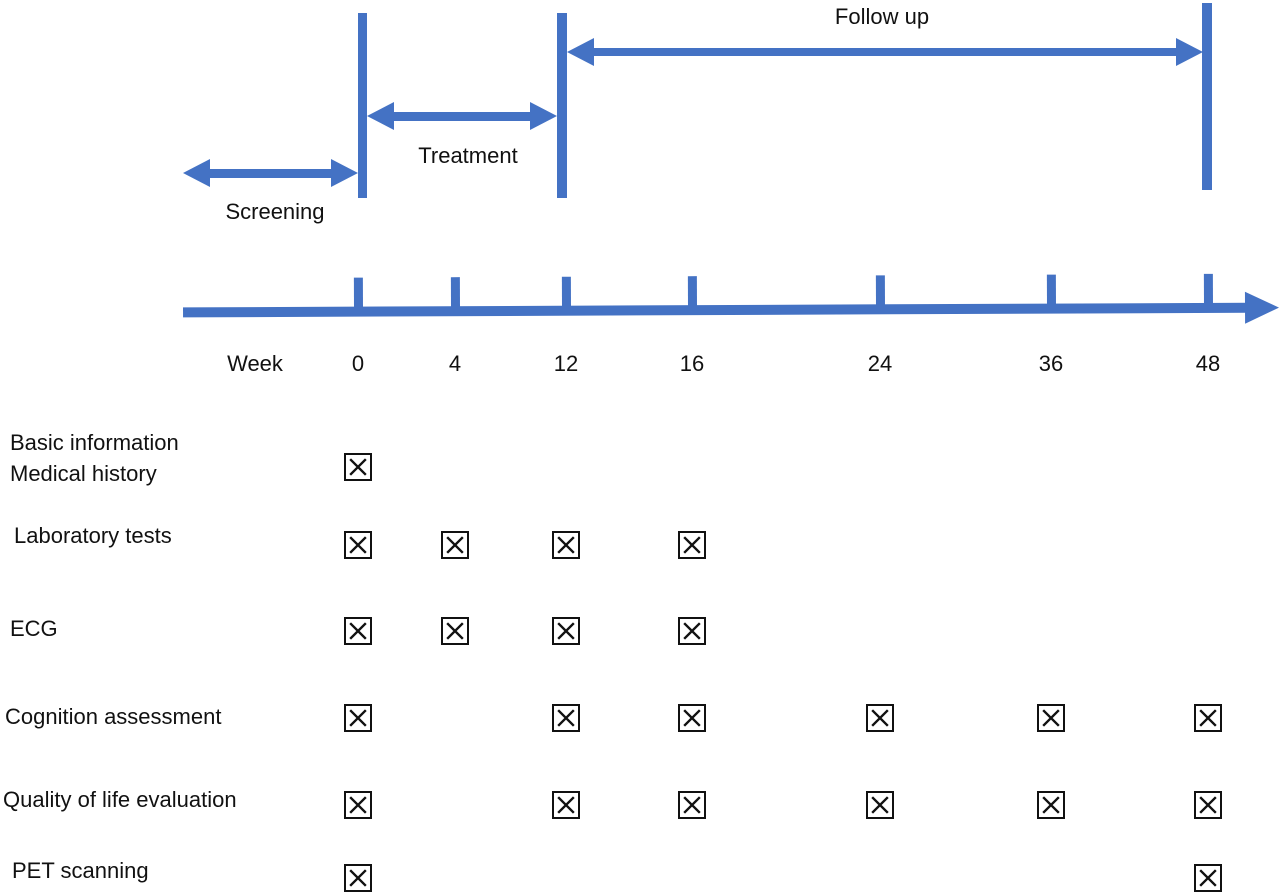  I want to click on followup-range-arrow, so click(885, 51).